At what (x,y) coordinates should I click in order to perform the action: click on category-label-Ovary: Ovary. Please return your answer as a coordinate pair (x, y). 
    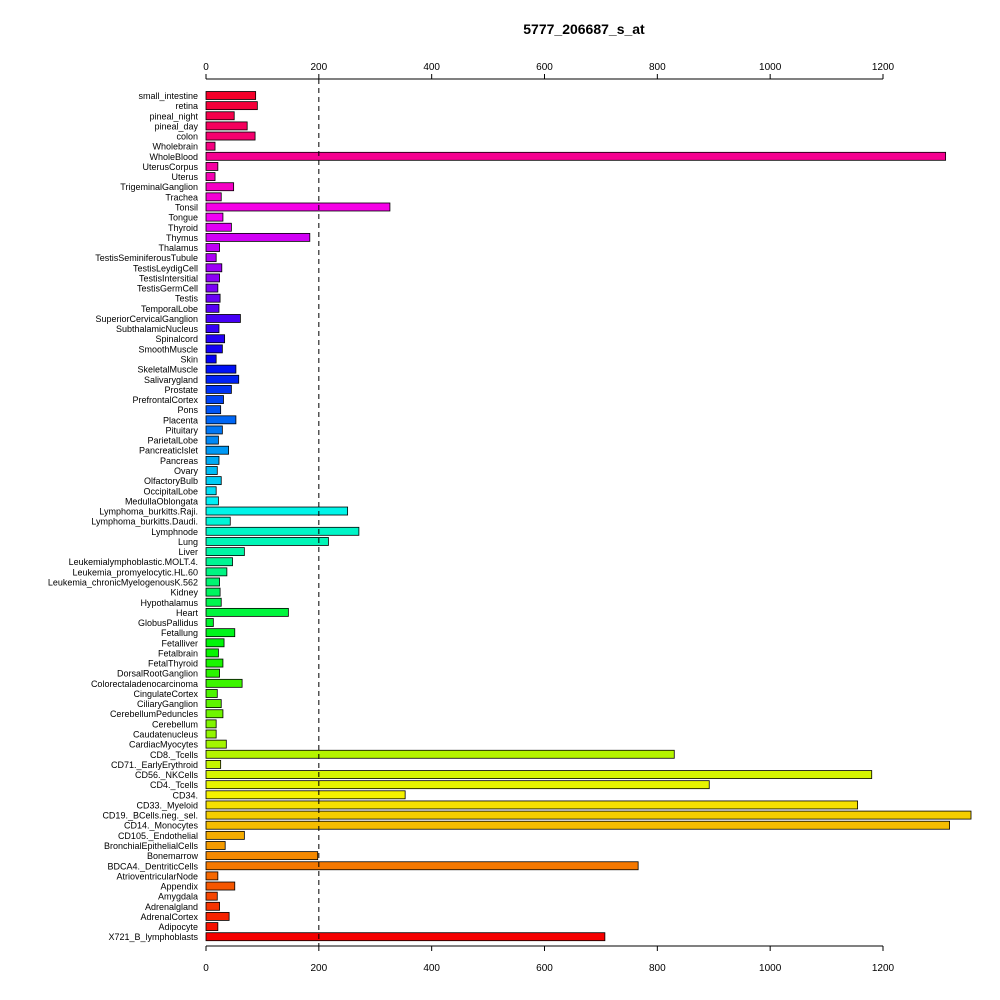
    Looking at the image, I should click on (186, 471).